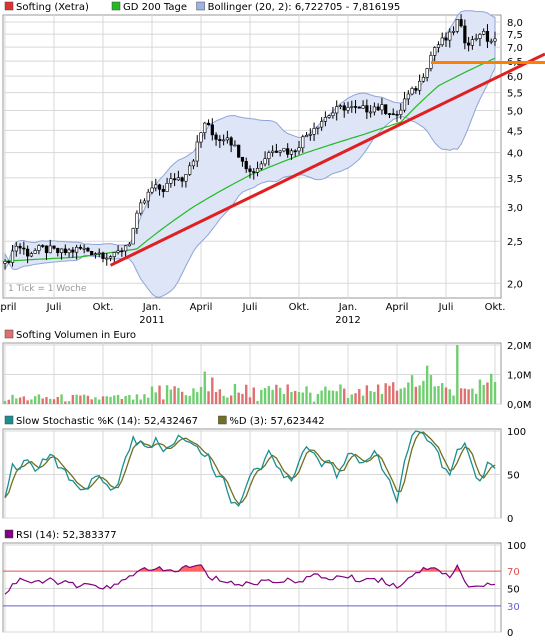  What do you see at coordinates (304, 7) in the screenshot?
I see `price-legend-label-2: Bollinger (20, 2): 6,722705 - 7,816195` at bounding box center [304, 7].